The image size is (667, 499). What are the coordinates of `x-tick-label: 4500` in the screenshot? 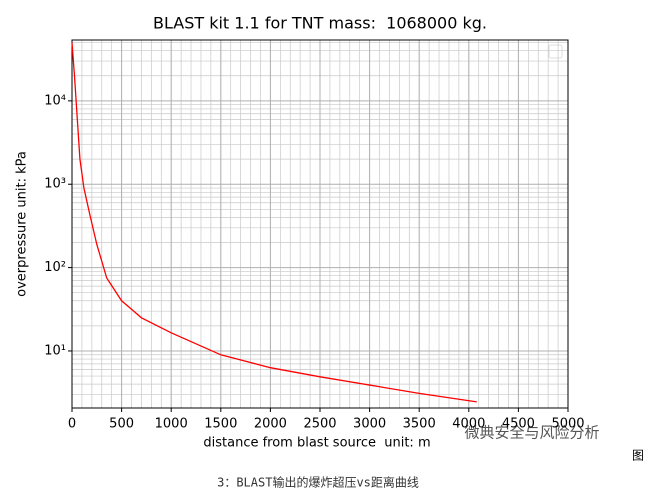 It's located at (518, 424).